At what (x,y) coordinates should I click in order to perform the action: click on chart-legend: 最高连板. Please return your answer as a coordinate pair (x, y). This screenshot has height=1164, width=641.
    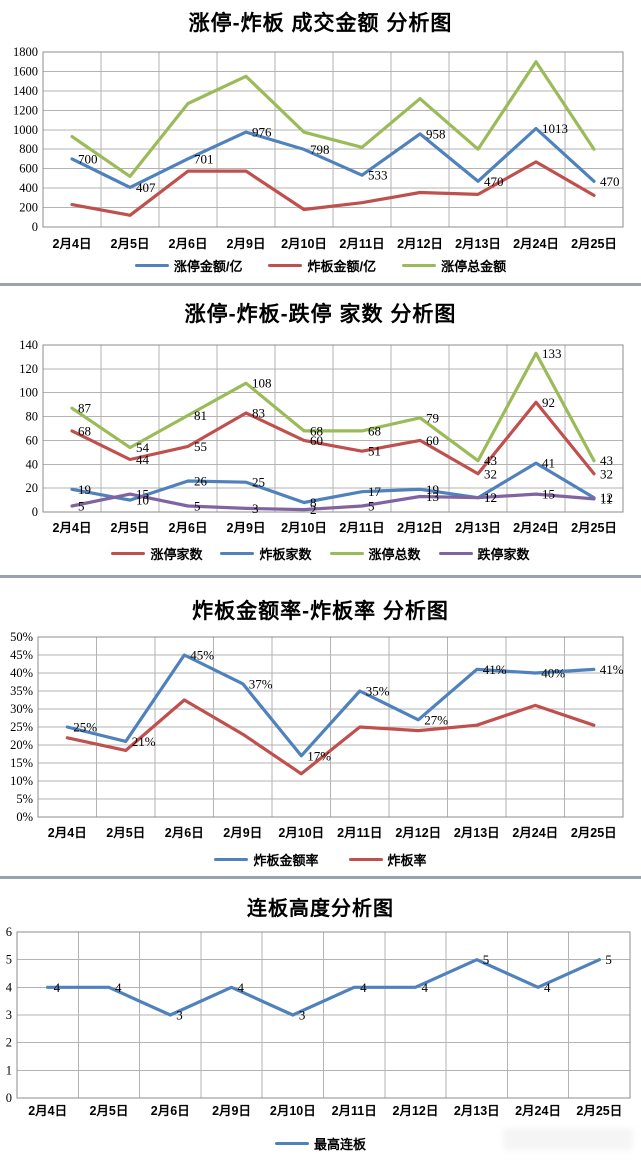
    Looking at the image, I should click on (320, 1143).